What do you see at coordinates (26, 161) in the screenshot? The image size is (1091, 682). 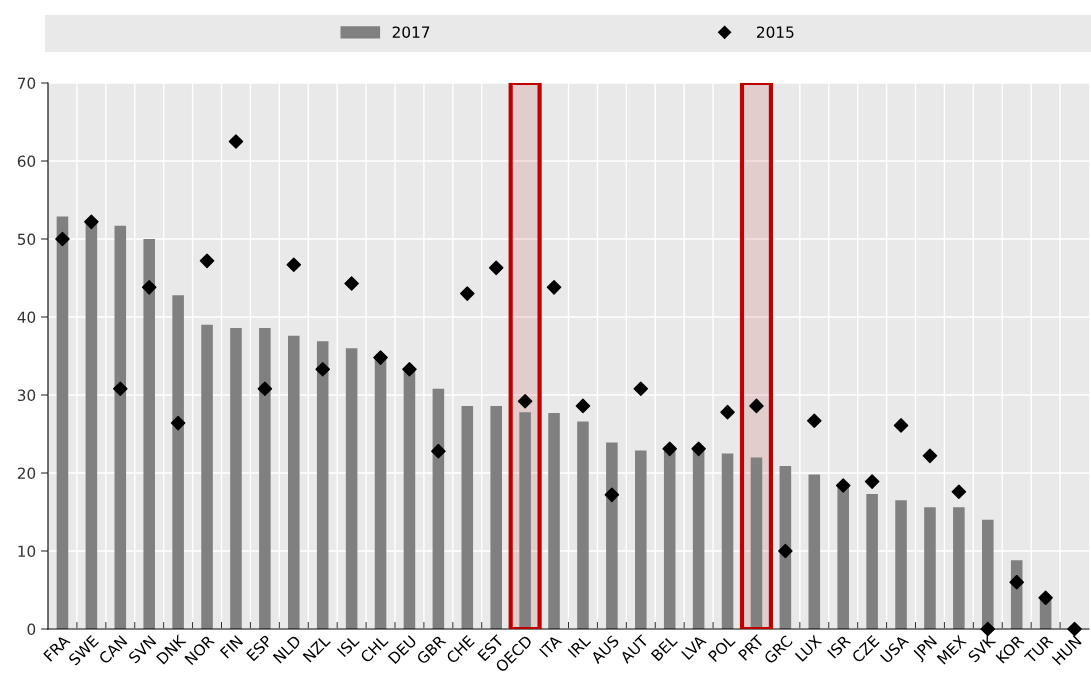 I see `y-tick-label: 60` at bounding box center [26, 161].